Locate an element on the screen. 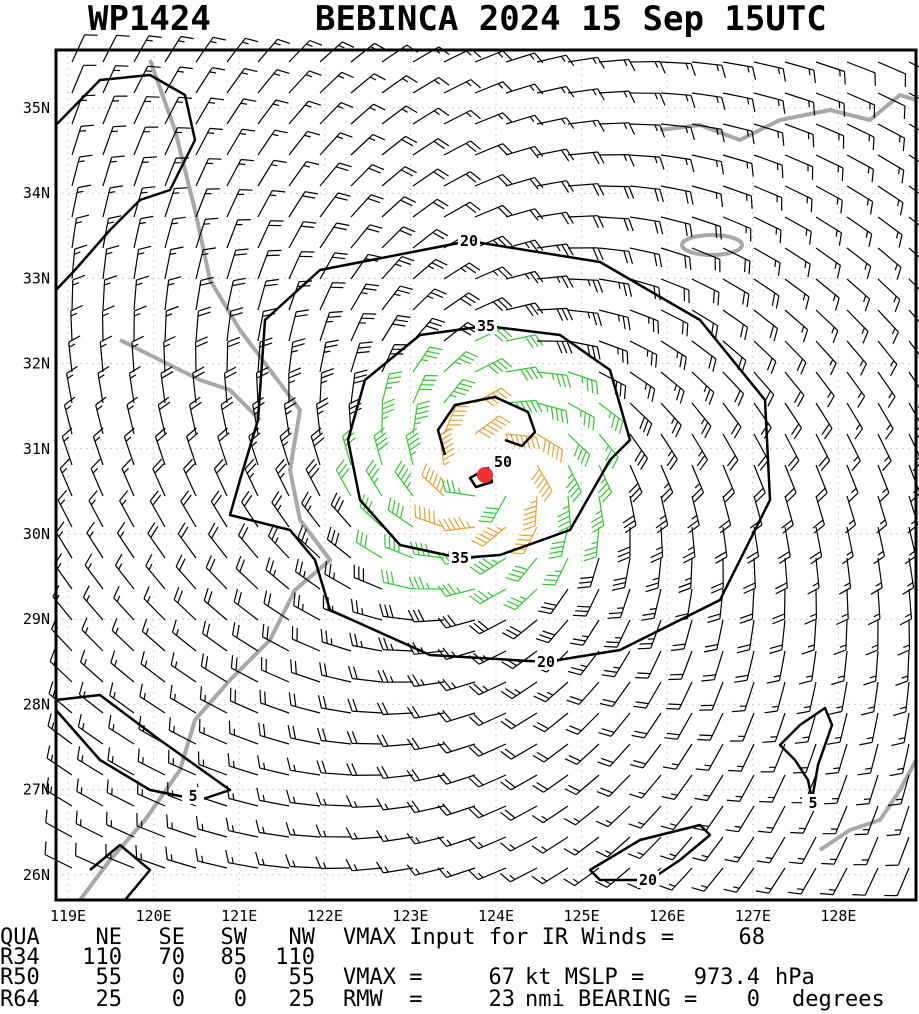 The image size is (919, 1014). lat-label: 31N is located at coordinates (36, 449).